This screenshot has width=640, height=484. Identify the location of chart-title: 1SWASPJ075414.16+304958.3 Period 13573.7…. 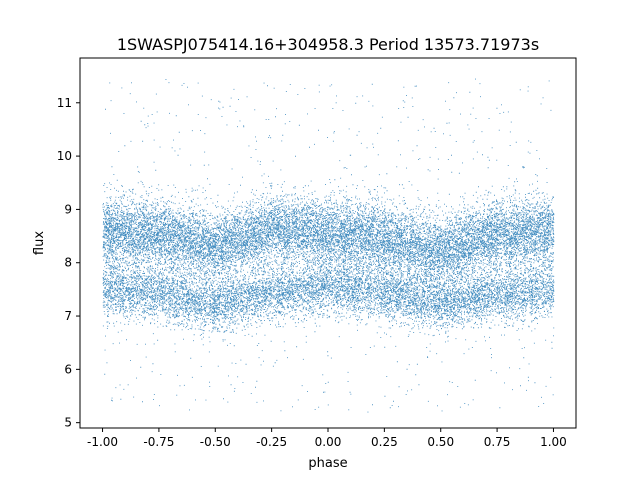
(328, 44).